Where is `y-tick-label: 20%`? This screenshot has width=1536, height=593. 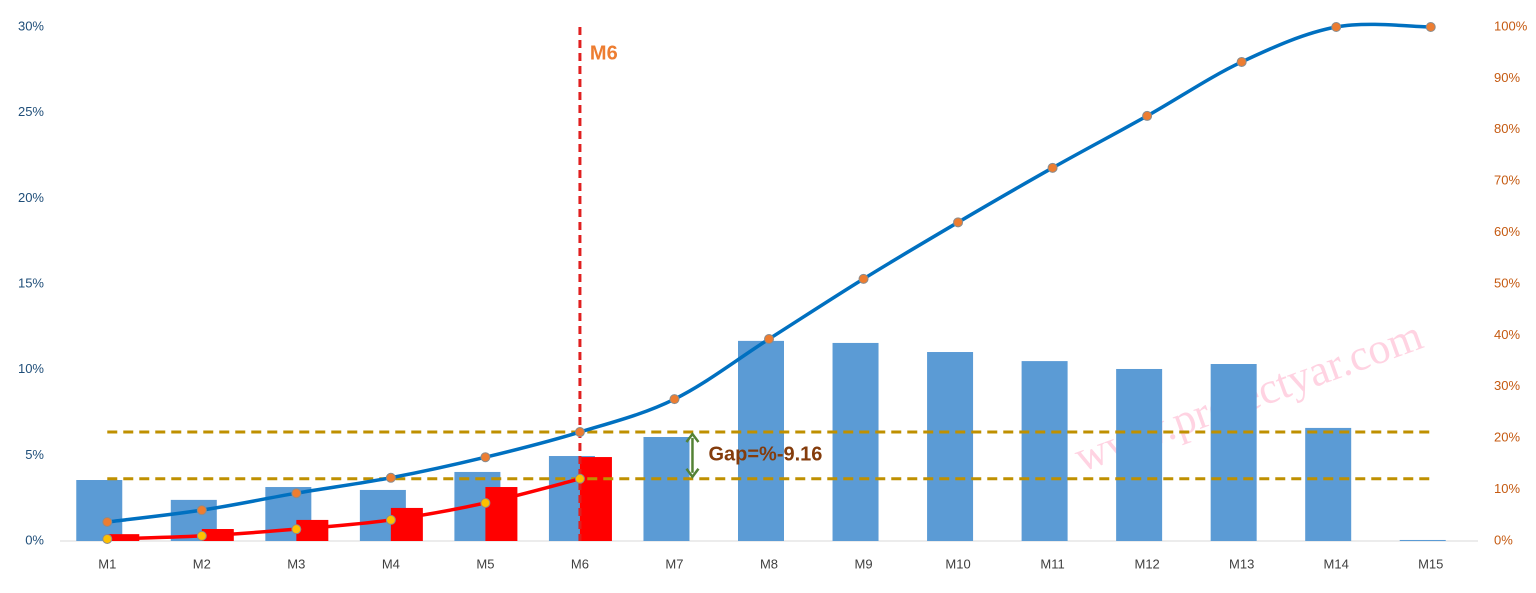
y-tick-label: 20% is located at coordinates (31, 197).